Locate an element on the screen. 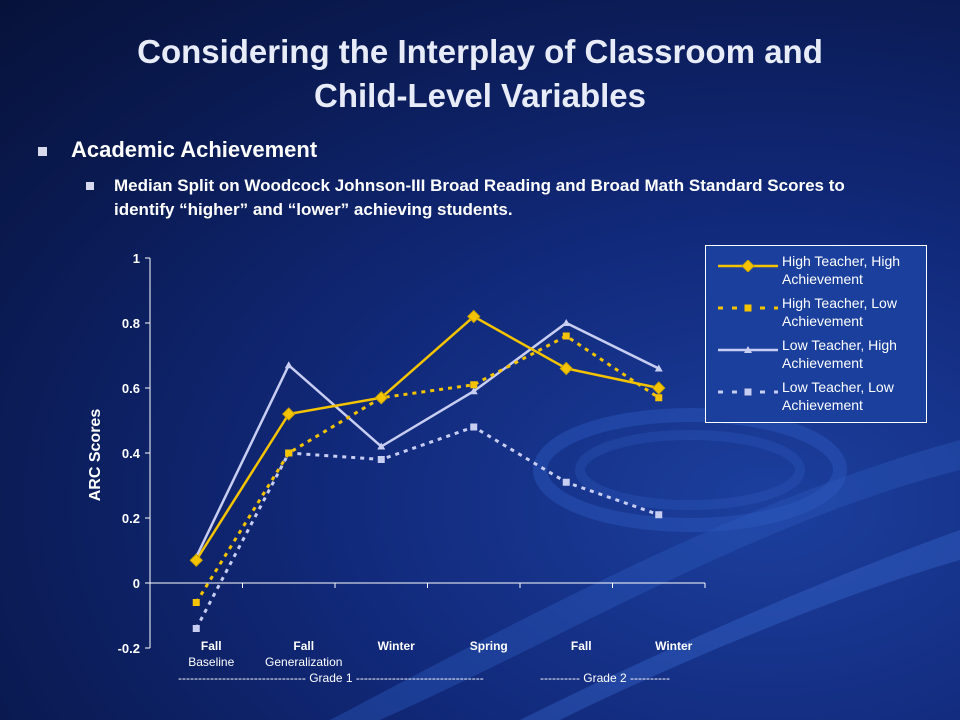 Image resolution: width=960 pixels, height=720 pixels. y-tick-label: 0 is located at coordinates (136, 583).